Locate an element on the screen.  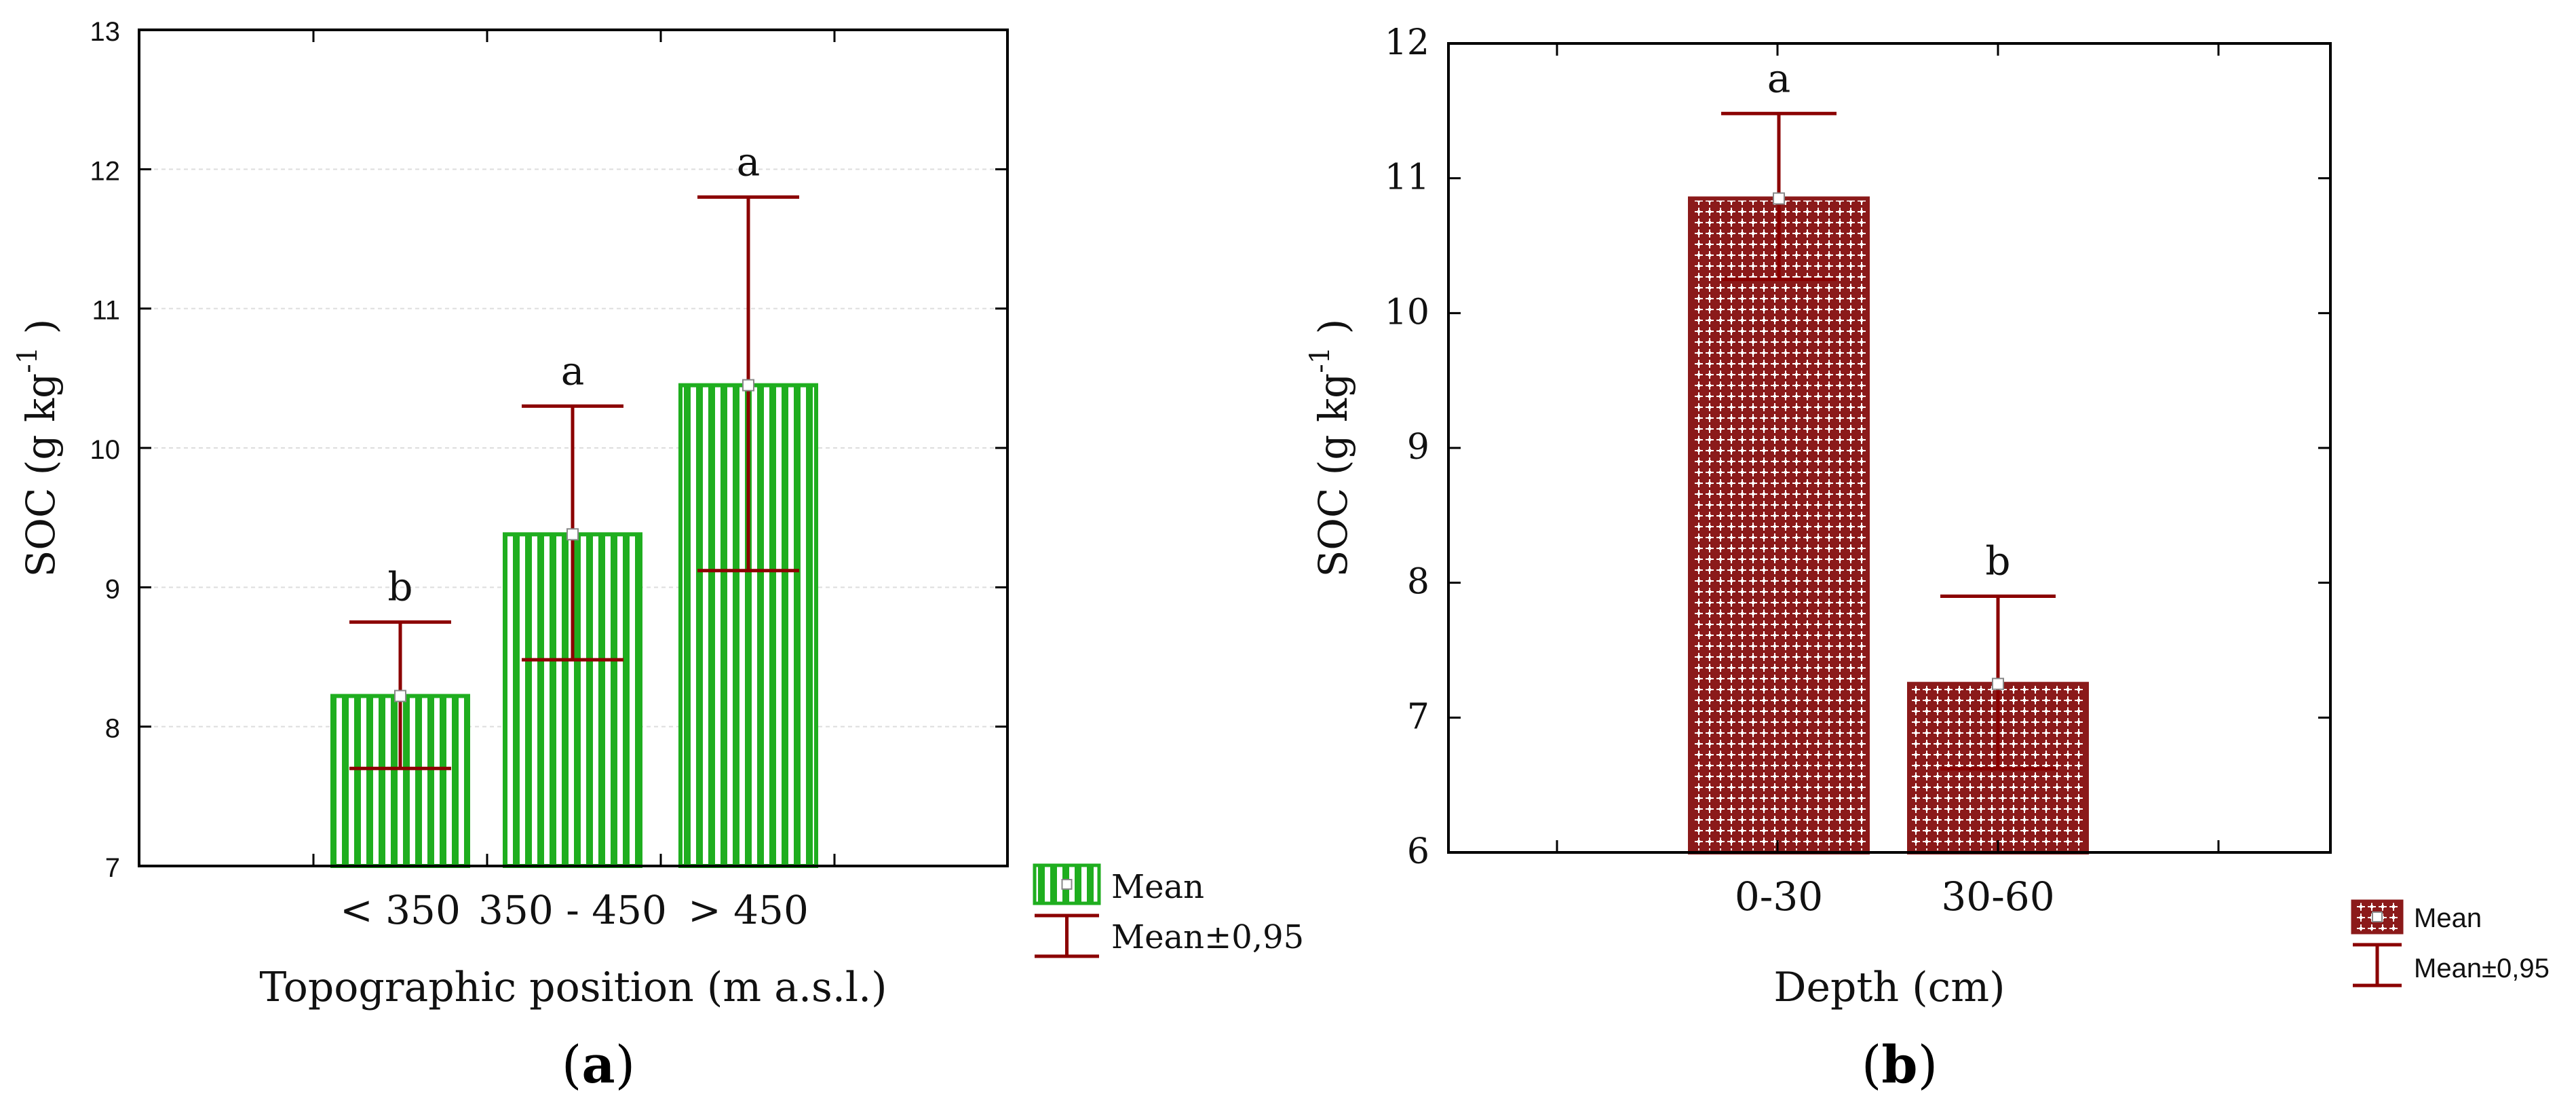
y-tick-label: 6 is located at coordinates (1418, 851).